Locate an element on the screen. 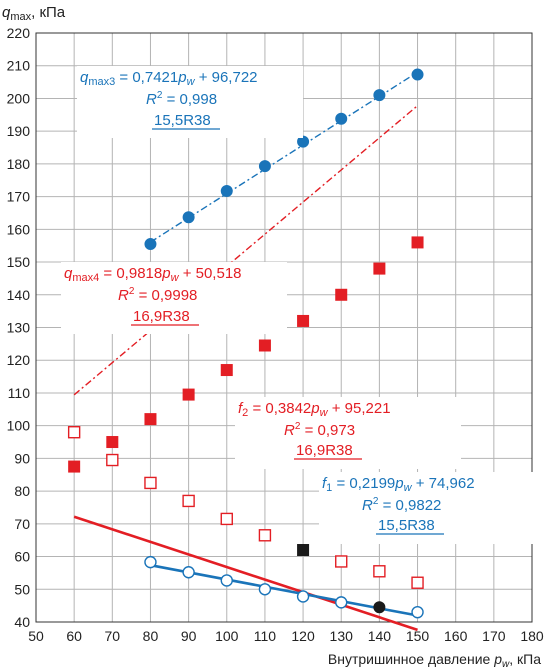  x-tick-label: 140 is located at coordinates (380, 636).